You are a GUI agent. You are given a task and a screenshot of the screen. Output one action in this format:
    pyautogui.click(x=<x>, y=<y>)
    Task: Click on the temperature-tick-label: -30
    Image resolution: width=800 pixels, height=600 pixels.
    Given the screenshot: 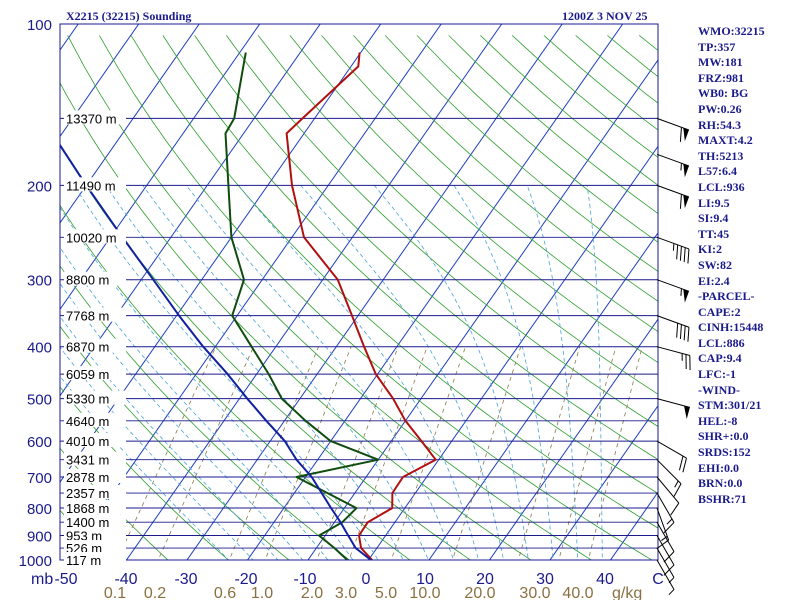 What is the action you would take?
    pyautogui.click(x=185, y=579)
    